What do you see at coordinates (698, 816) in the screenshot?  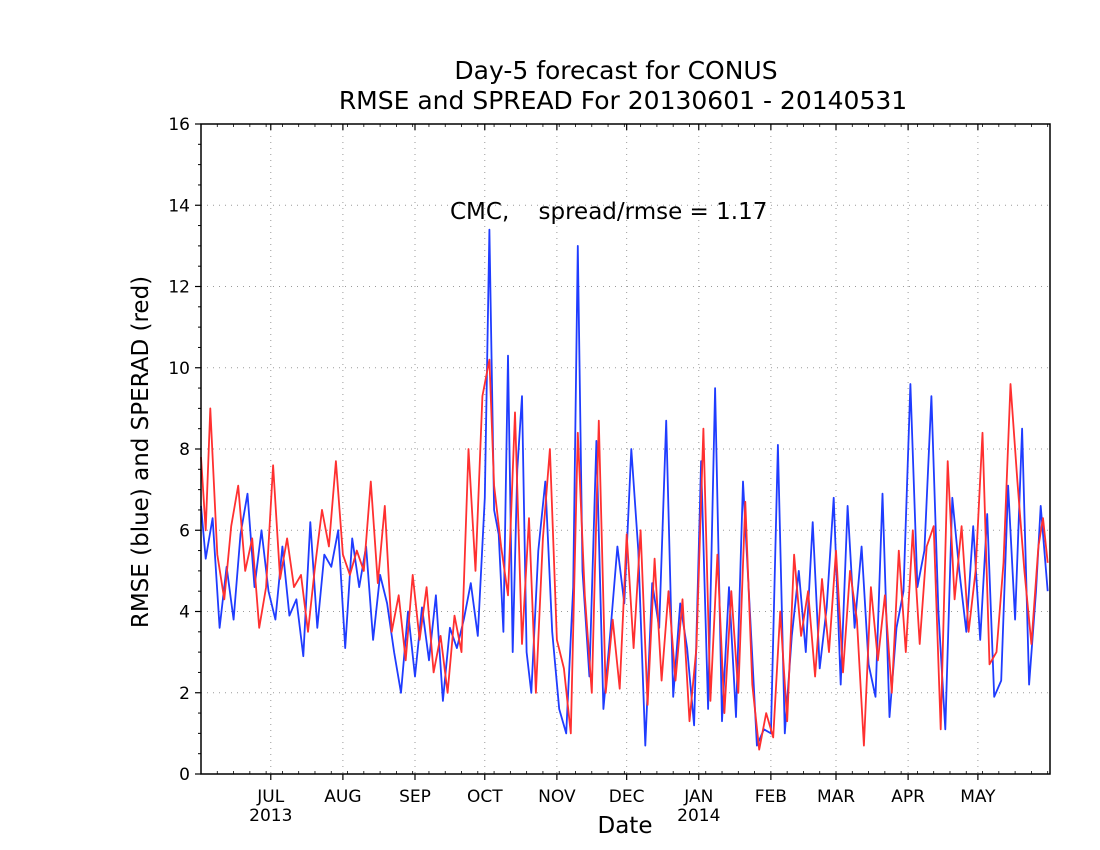 I see `x-tick-year-label: 2014` at bounding box center [698, 816].